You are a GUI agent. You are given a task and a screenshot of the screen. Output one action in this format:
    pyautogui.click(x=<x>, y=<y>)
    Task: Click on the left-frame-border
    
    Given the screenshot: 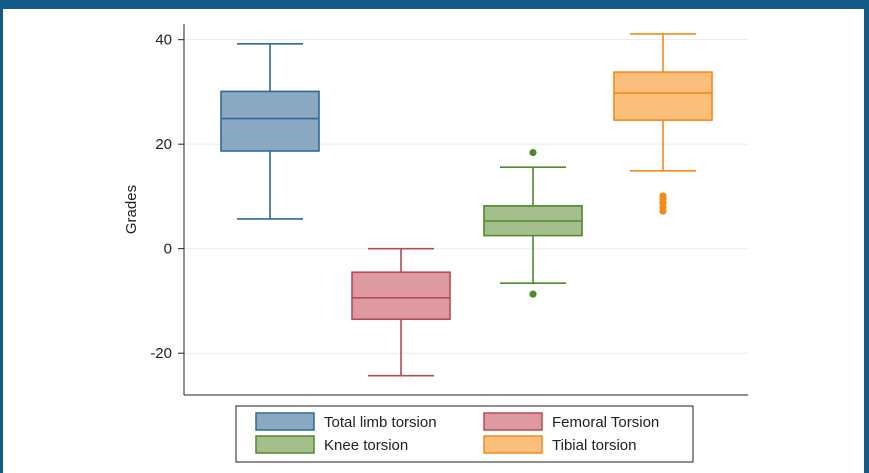 What is the action you would take?
    pyautogui.click(x=1, y=236)
    